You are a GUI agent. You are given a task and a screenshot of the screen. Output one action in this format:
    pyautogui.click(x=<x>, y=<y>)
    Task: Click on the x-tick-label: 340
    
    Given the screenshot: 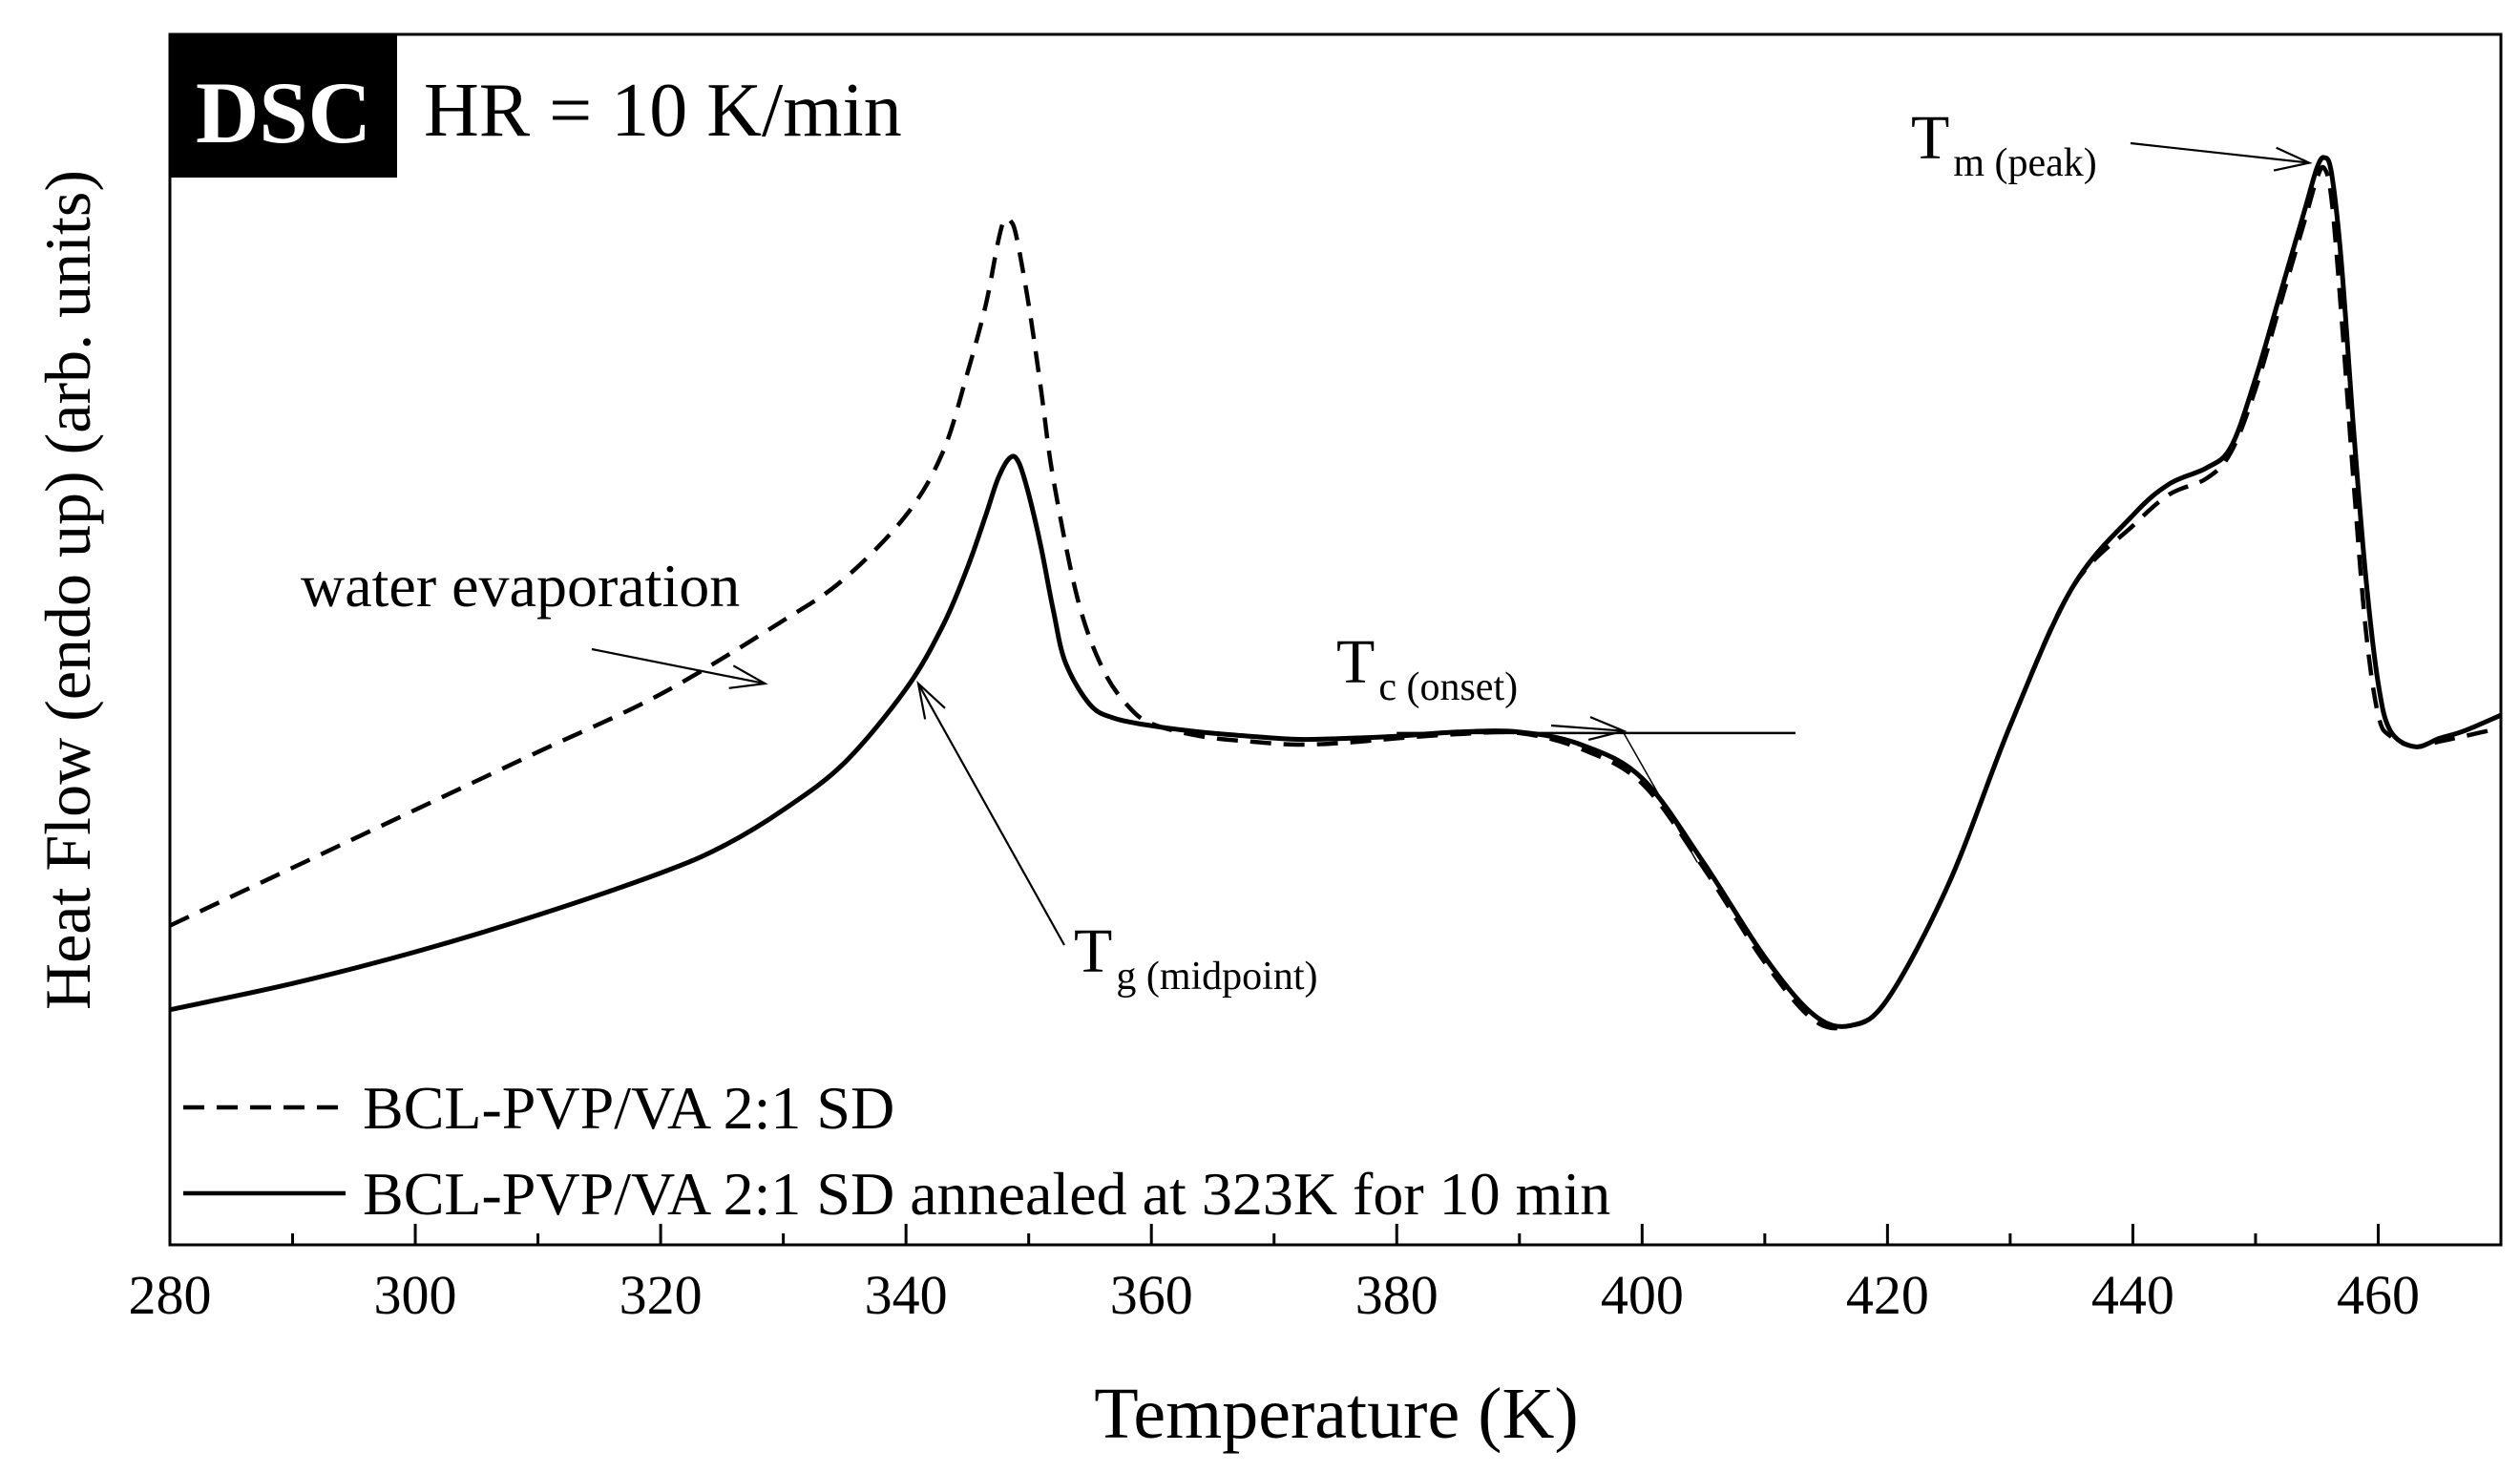 What is the action you would take?
    pyautogui.click(x=907, y=1295)
    